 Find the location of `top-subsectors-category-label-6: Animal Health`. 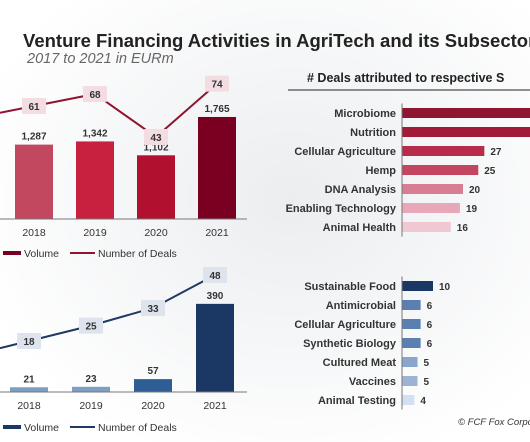

top-subsectors-category-label-6: Animal Health is located at coordinates (360, 228).